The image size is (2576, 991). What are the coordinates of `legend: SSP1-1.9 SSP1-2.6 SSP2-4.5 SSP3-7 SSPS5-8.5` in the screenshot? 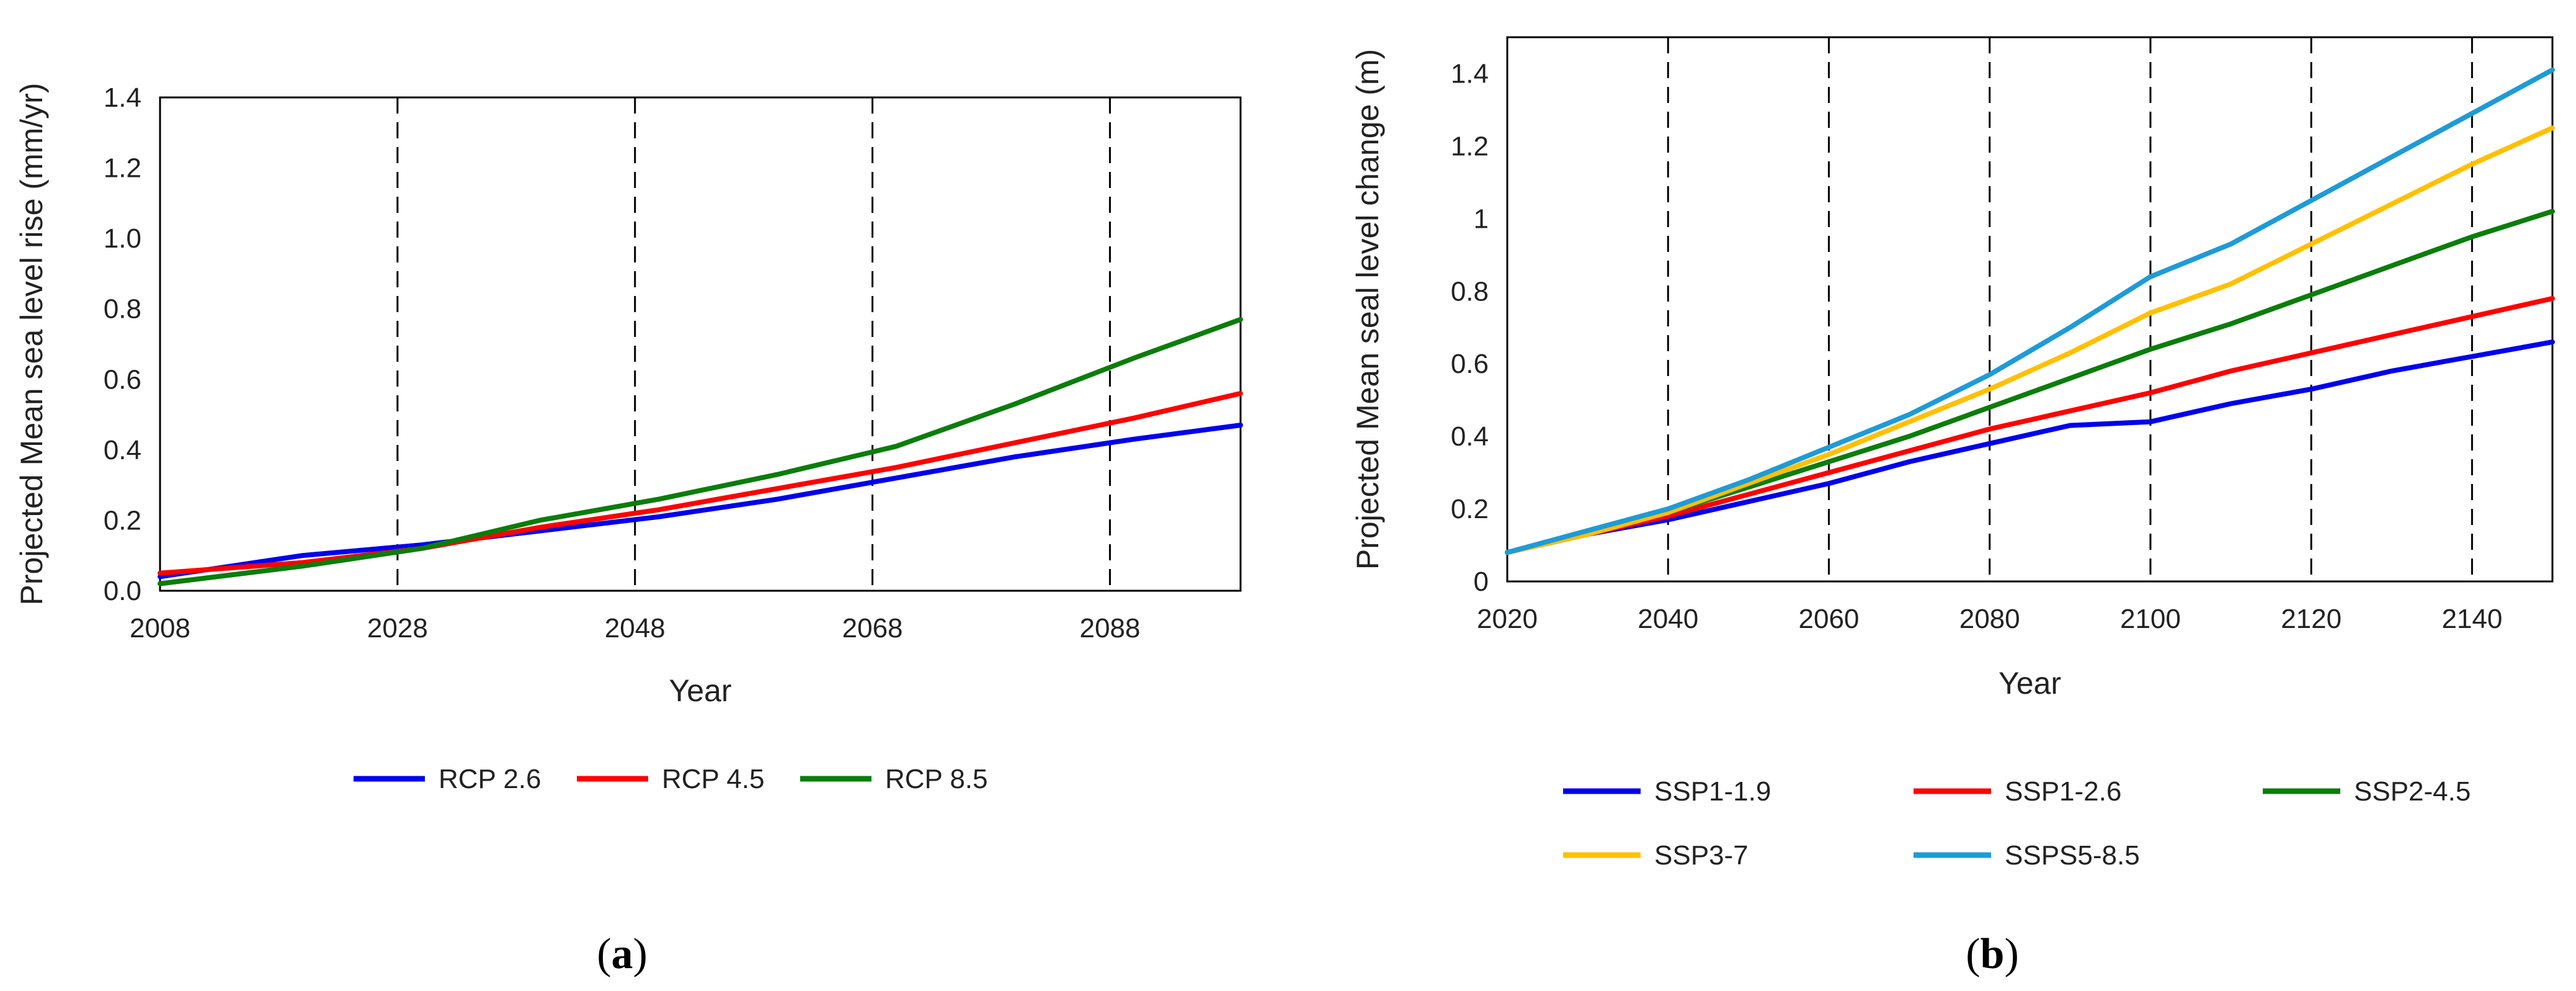 It's located at (2017, 823).